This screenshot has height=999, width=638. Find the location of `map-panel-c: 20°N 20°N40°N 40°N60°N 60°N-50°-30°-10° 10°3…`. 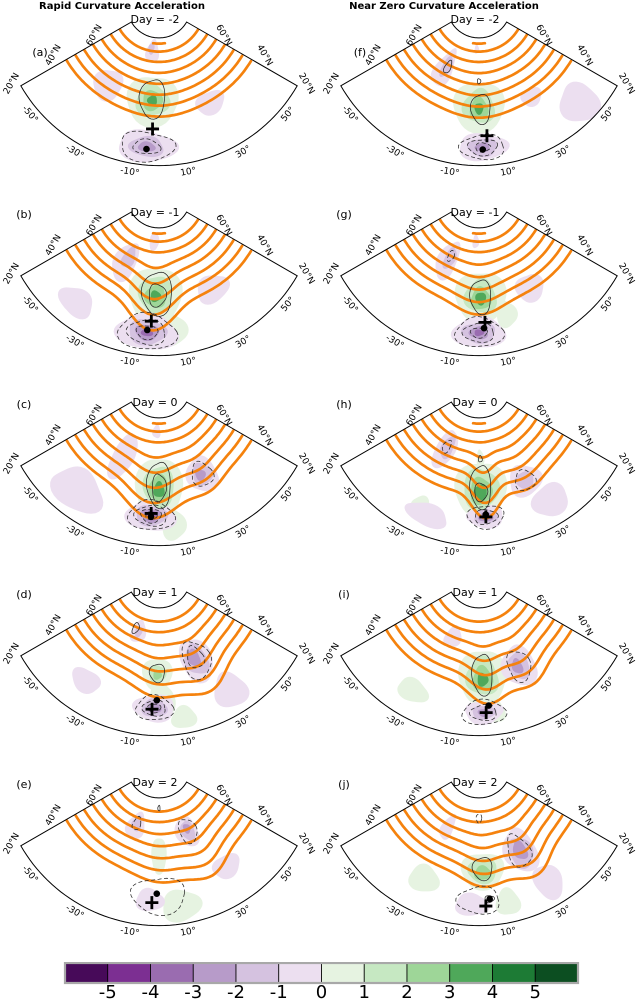

map-panel-c: 20°N 20°N40°N 40°N60°N 60°N-50°-30°-10° 10°3… is located at coordinates (159, 477).